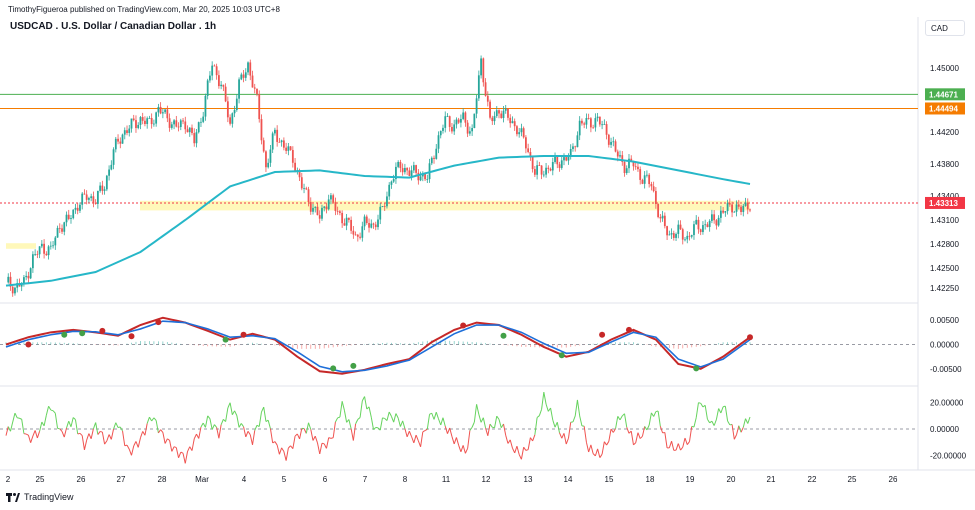 This screenshot has height=510, width=975. What do you see at coordinates (945, 28) in the screenshot?
I see `currency-button: CAD` at bounding box center [945, 28].